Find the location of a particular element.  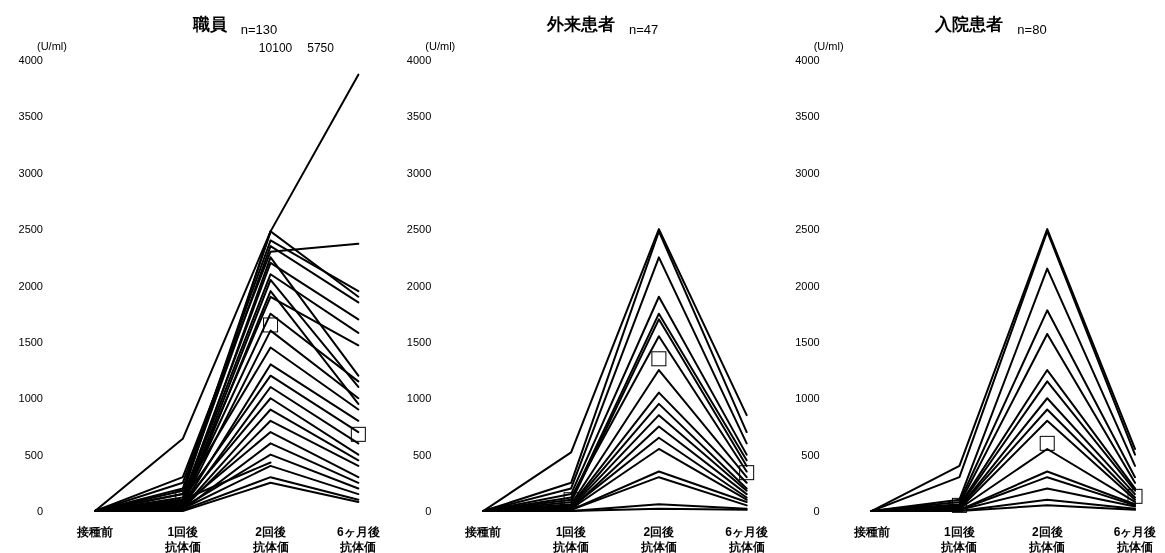

chart-title: 入院患者 is located at coordinates (969, 24).